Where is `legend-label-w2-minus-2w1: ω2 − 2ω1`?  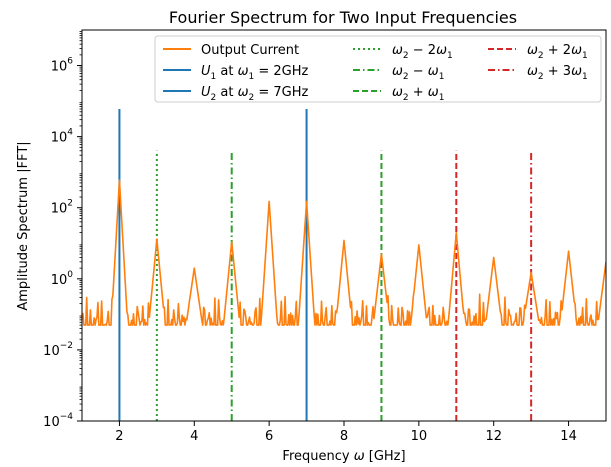 legend-label-w2-minus-2w1: ω2 − 2ω1 is located at coordinates (422, 52).